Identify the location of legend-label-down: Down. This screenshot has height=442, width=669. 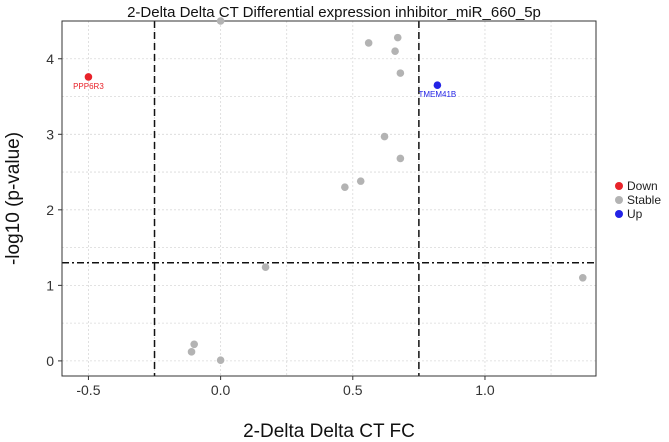
(642, 186).